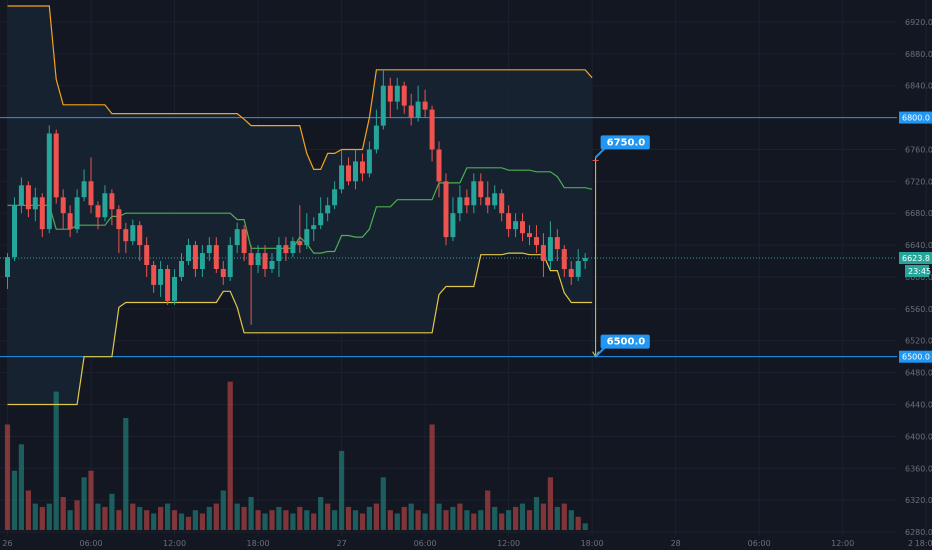  I want to click on countdown-label: 23:45, so click(919, 271).